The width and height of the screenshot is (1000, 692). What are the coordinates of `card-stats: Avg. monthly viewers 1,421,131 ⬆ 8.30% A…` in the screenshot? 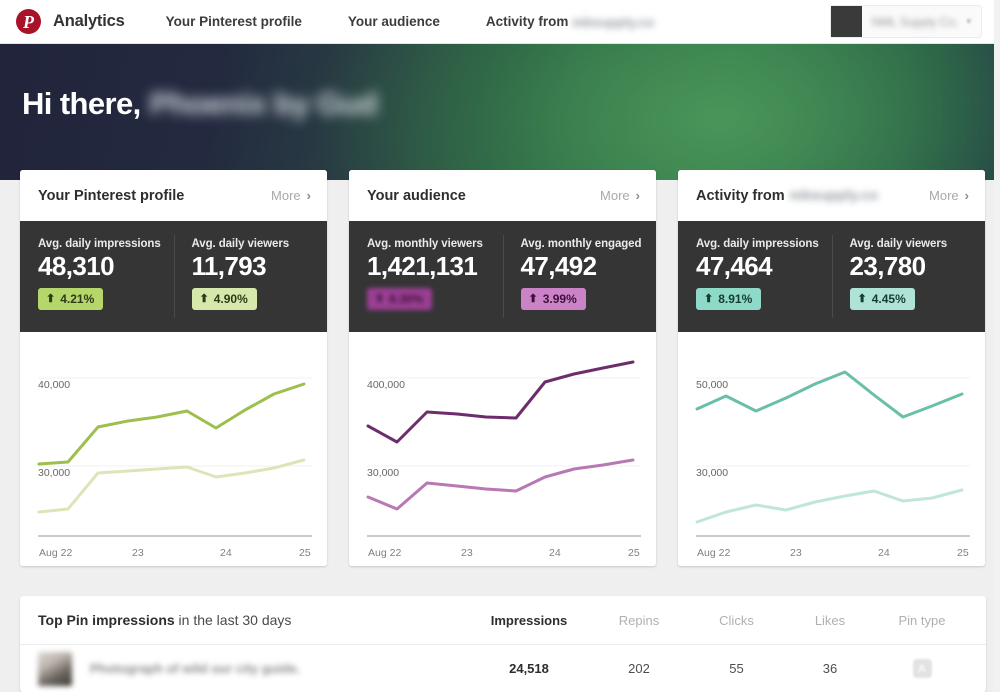 It's located at (502, 276).